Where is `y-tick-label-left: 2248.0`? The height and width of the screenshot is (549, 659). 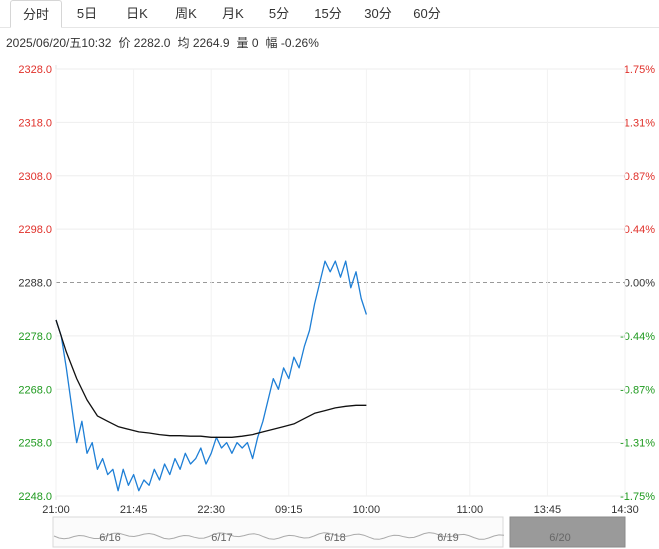 y-tick-label-left: 2248.0 is located at coordinates (35, 497).